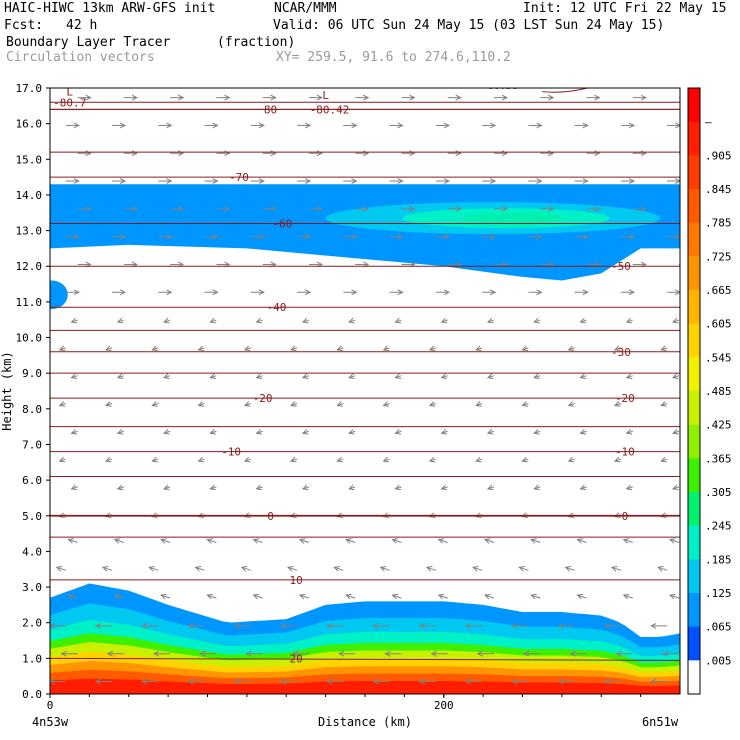 The height and width of the screenshot is (740, 740). I want to click on isotherm-label: -80.7, so click(69, 102).